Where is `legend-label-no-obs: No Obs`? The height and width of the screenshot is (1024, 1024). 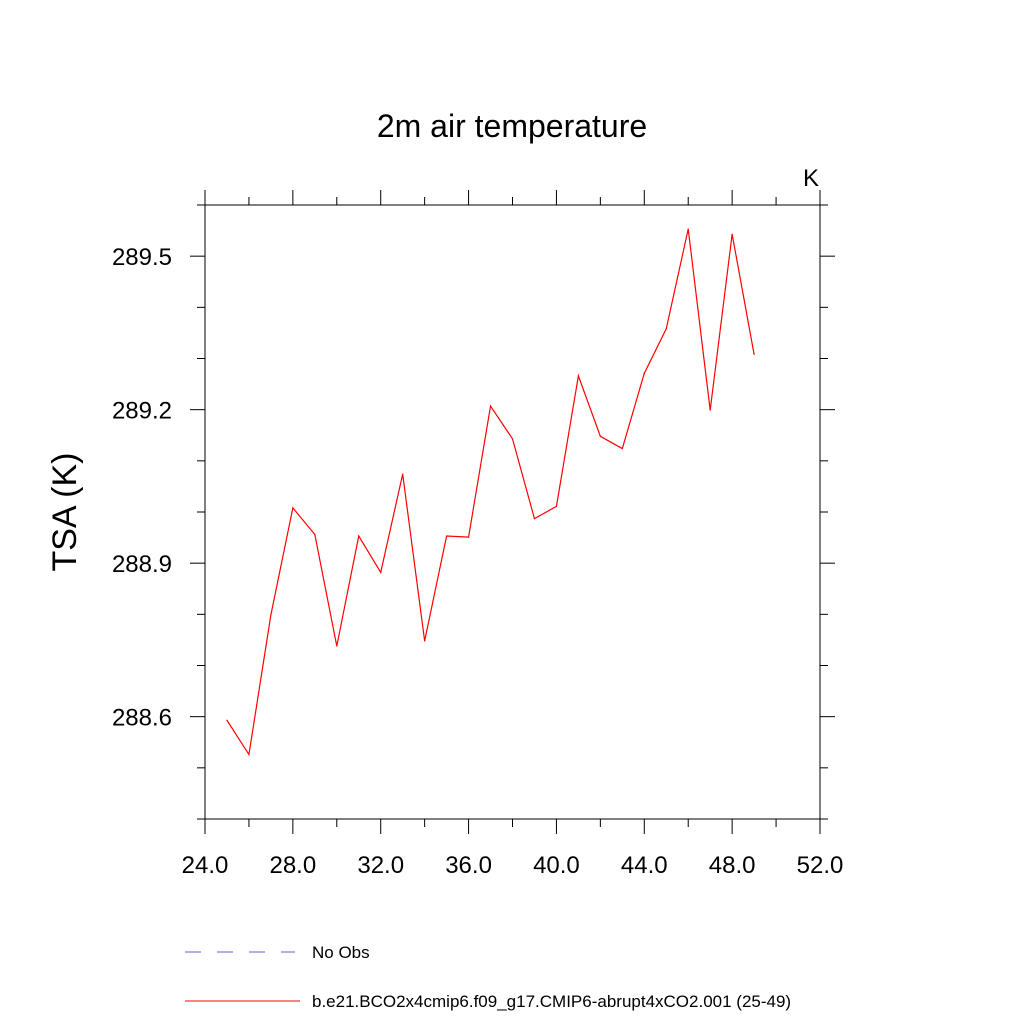 legend-label-no-obs: No Obs is located at coordinates (341, 952).